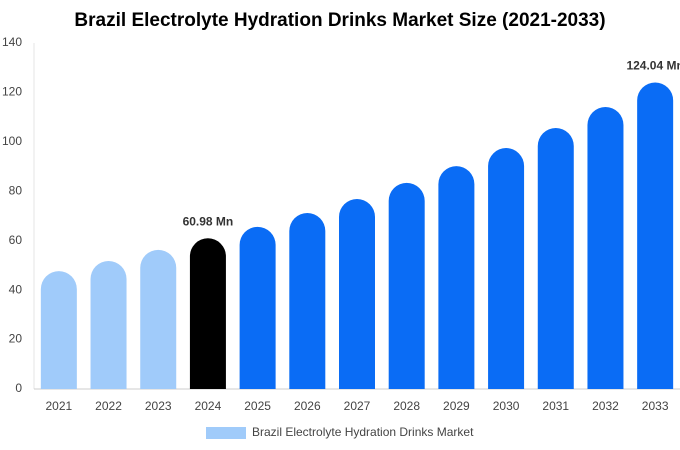 This screenshot has height=450, width=680. Describe the element at coordinates (307, 406) in the screenshot. I see `x-tick-label: 2026` at that location.